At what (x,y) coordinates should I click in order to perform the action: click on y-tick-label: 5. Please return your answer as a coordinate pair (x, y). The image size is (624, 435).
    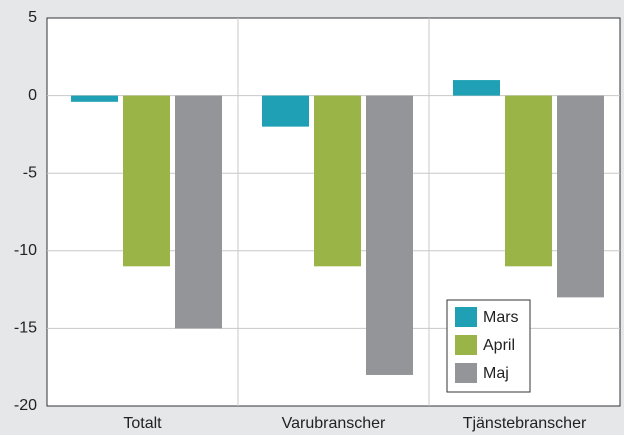
    Looking at the image, I should click on (32, 17).